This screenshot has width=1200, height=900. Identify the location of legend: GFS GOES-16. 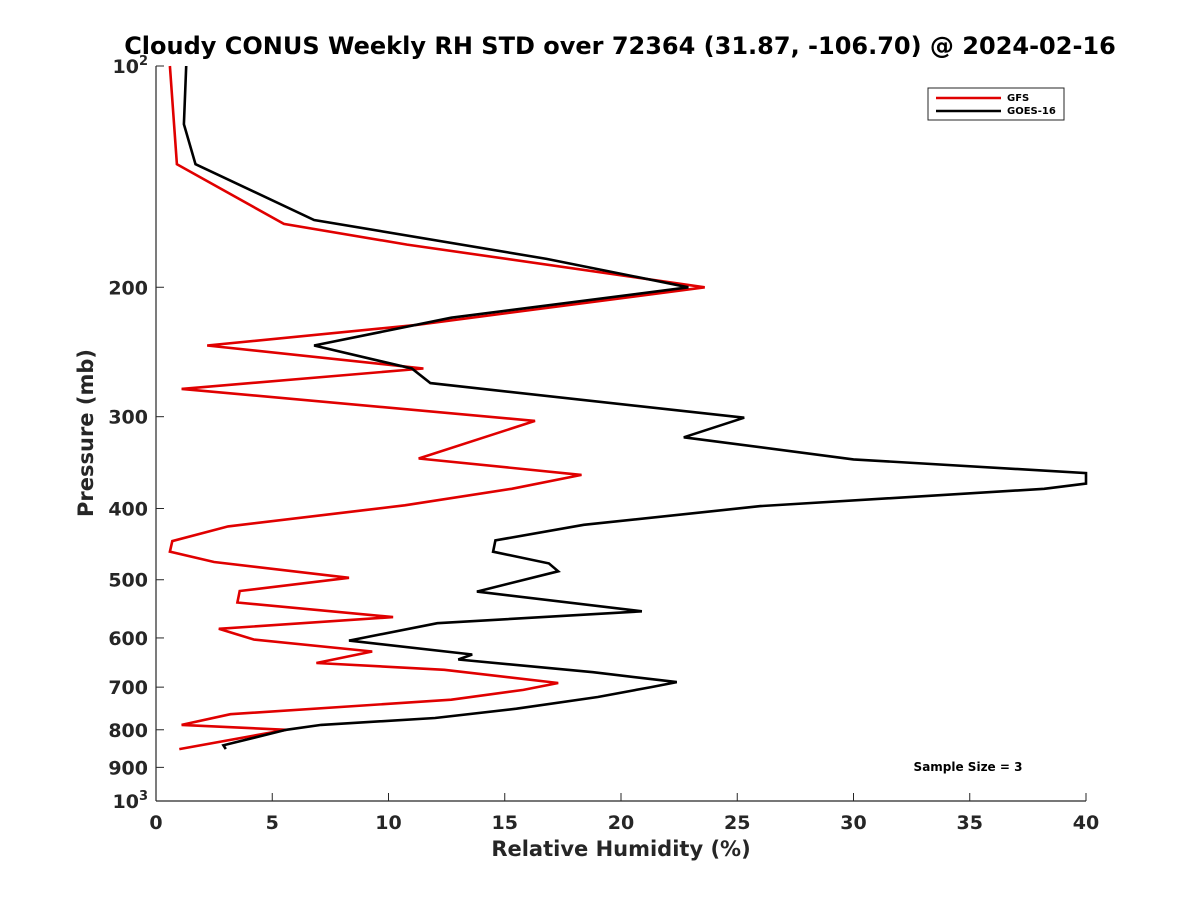
(996, 104).